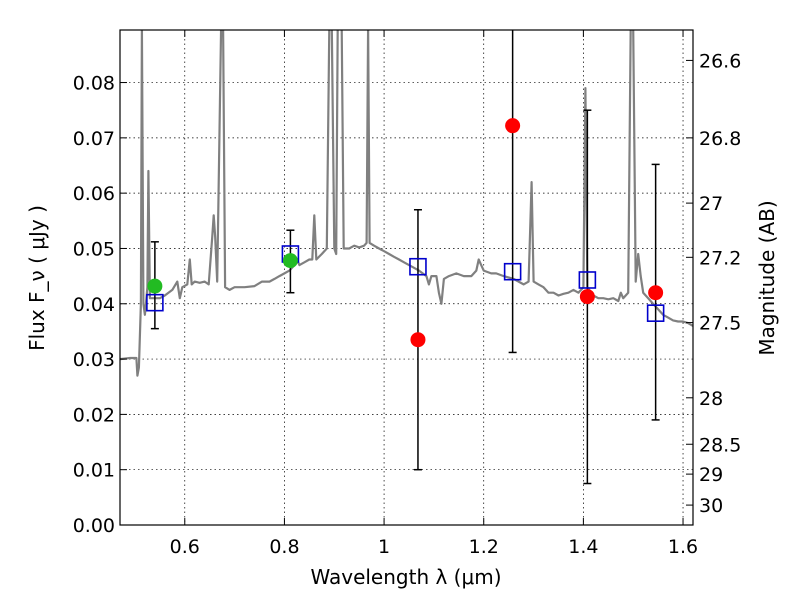 This screenshot has width=800, height=600. What do you see at coordinates (94, 415) in the screenshot?
I see `y-tick-label: 0.02` at bounding box center [94, 415].